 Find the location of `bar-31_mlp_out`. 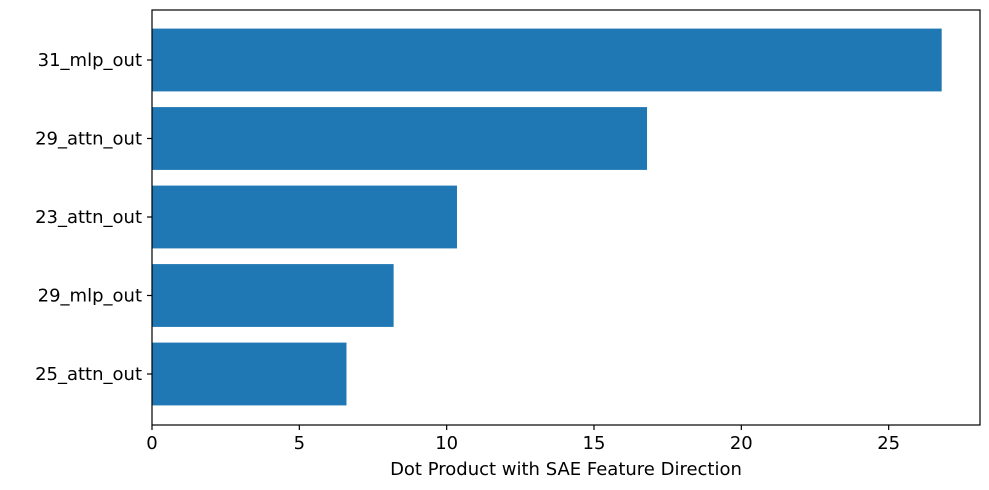

bar-31_mlp_out is located at coordinates (547, 60).